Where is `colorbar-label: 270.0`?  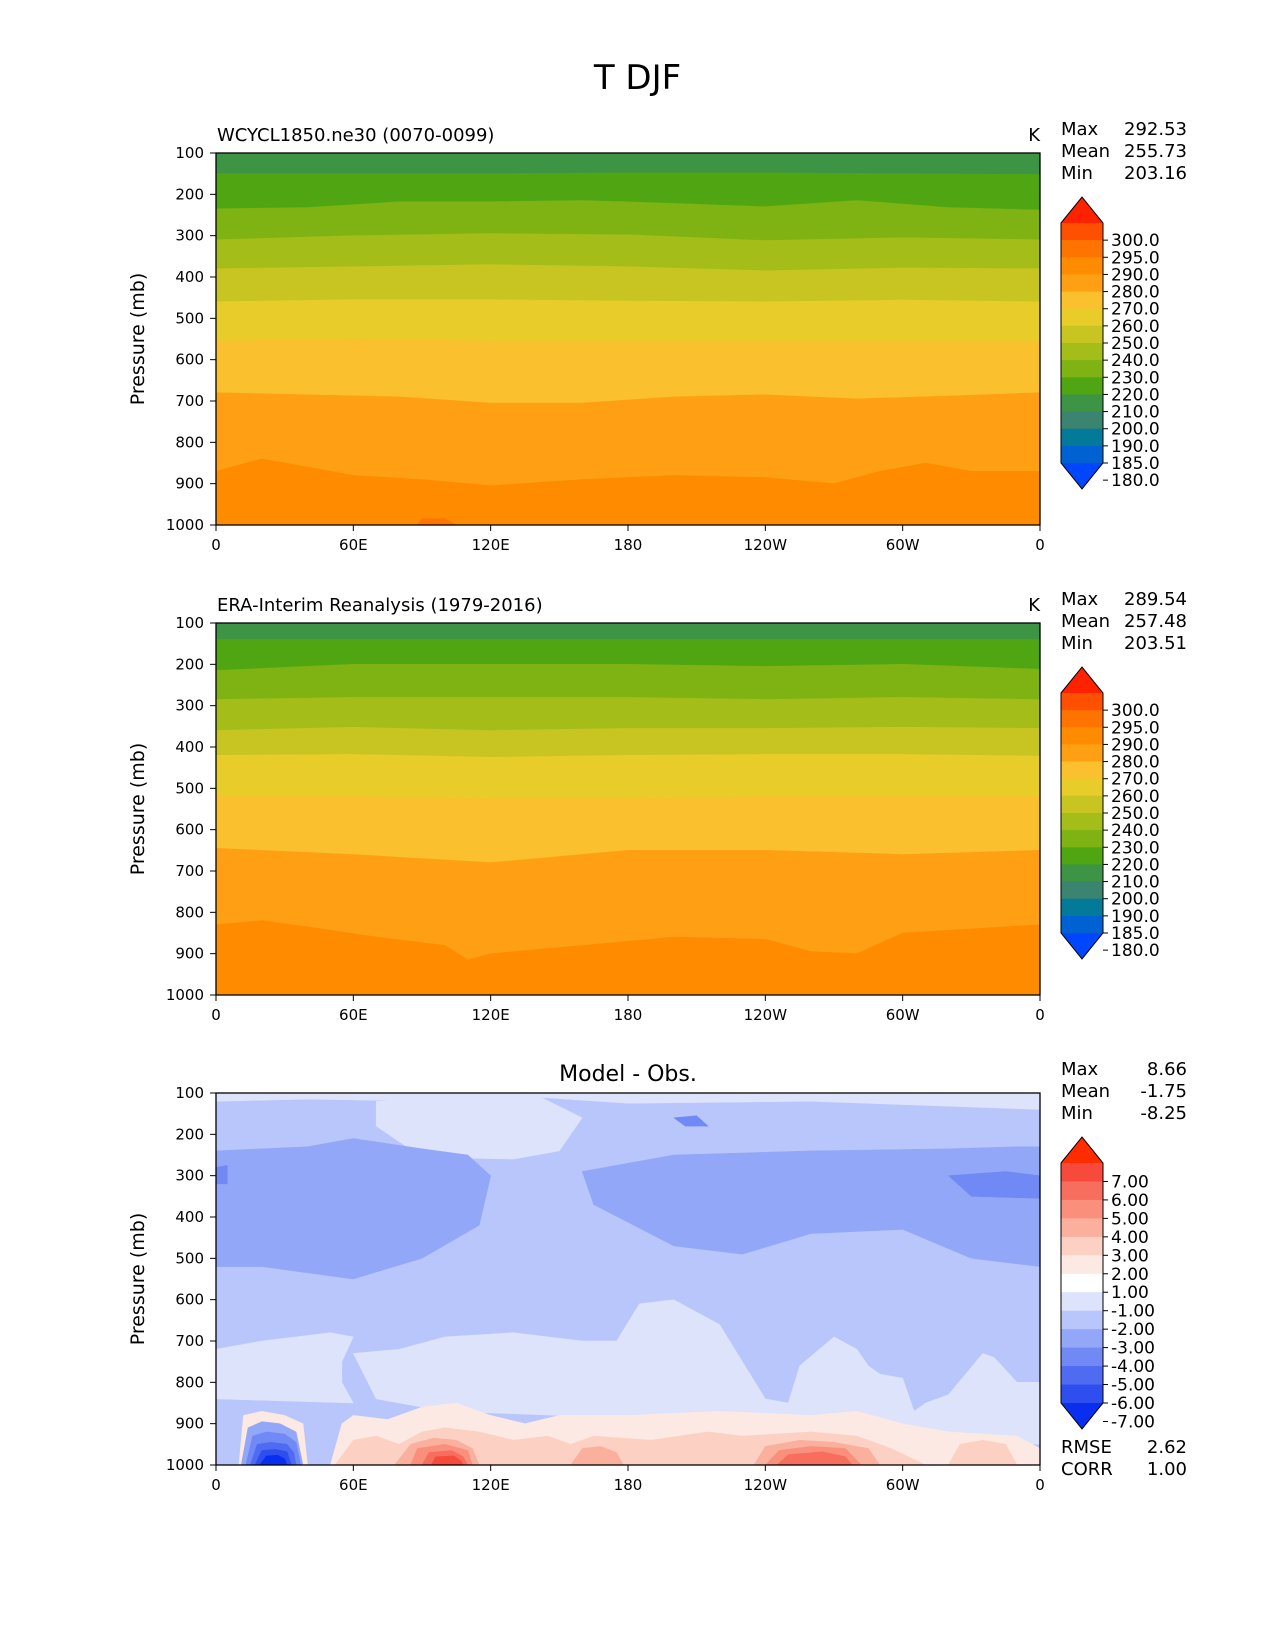
colorbar-label: 270.0 is located at coordinates (1135, 780).